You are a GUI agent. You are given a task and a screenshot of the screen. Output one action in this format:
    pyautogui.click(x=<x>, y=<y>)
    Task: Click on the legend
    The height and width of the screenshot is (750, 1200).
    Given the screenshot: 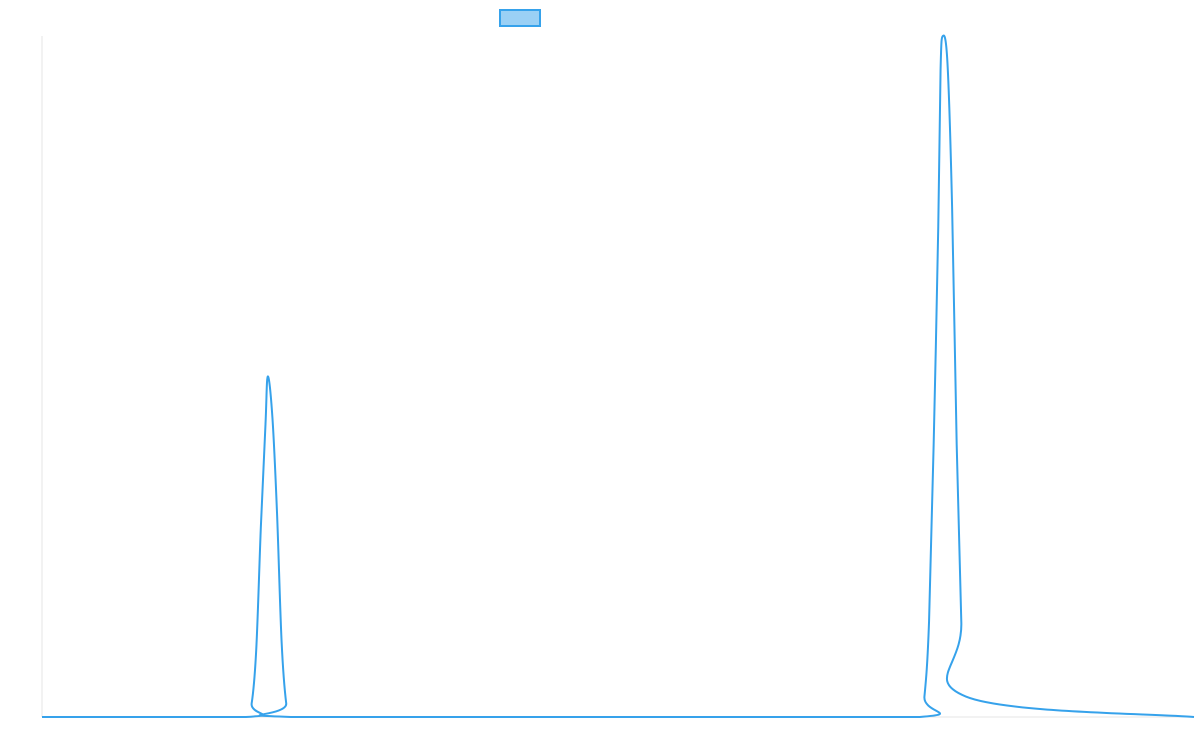 What is the action you would take?
    pyautogui.click(x=520, y=18)
    